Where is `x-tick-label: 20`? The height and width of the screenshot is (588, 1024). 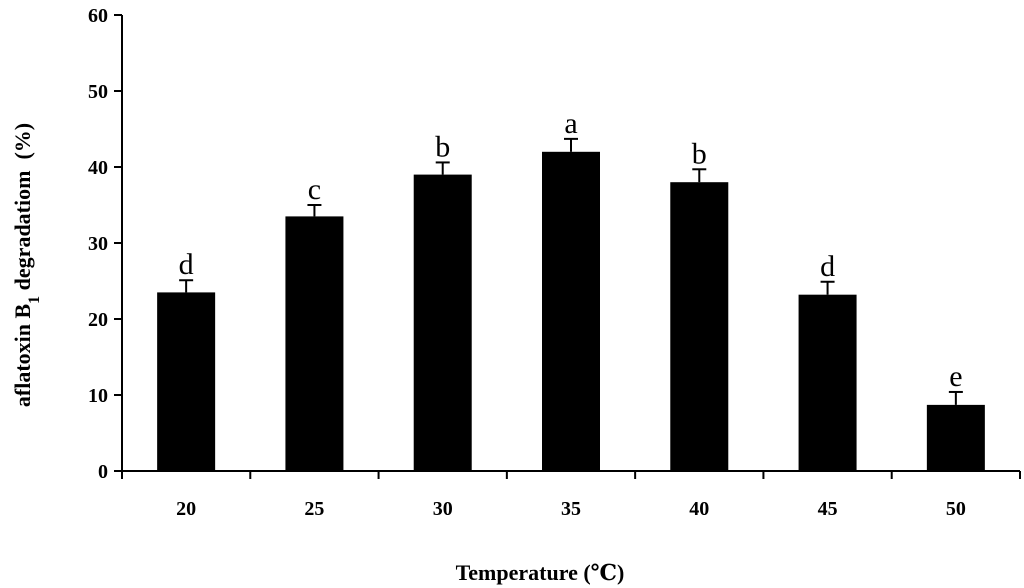
x-tick-label: 20 is located at coordinates (186, 509).